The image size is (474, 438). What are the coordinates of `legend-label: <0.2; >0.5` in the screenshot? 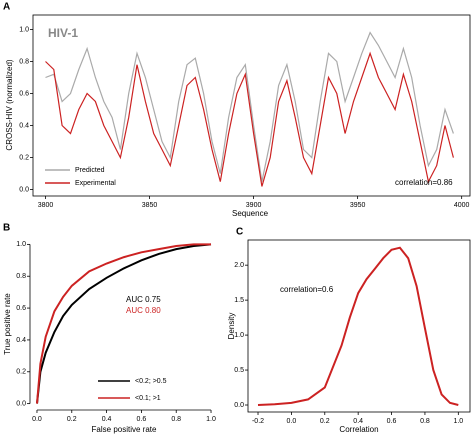 It's located at (151, 381).